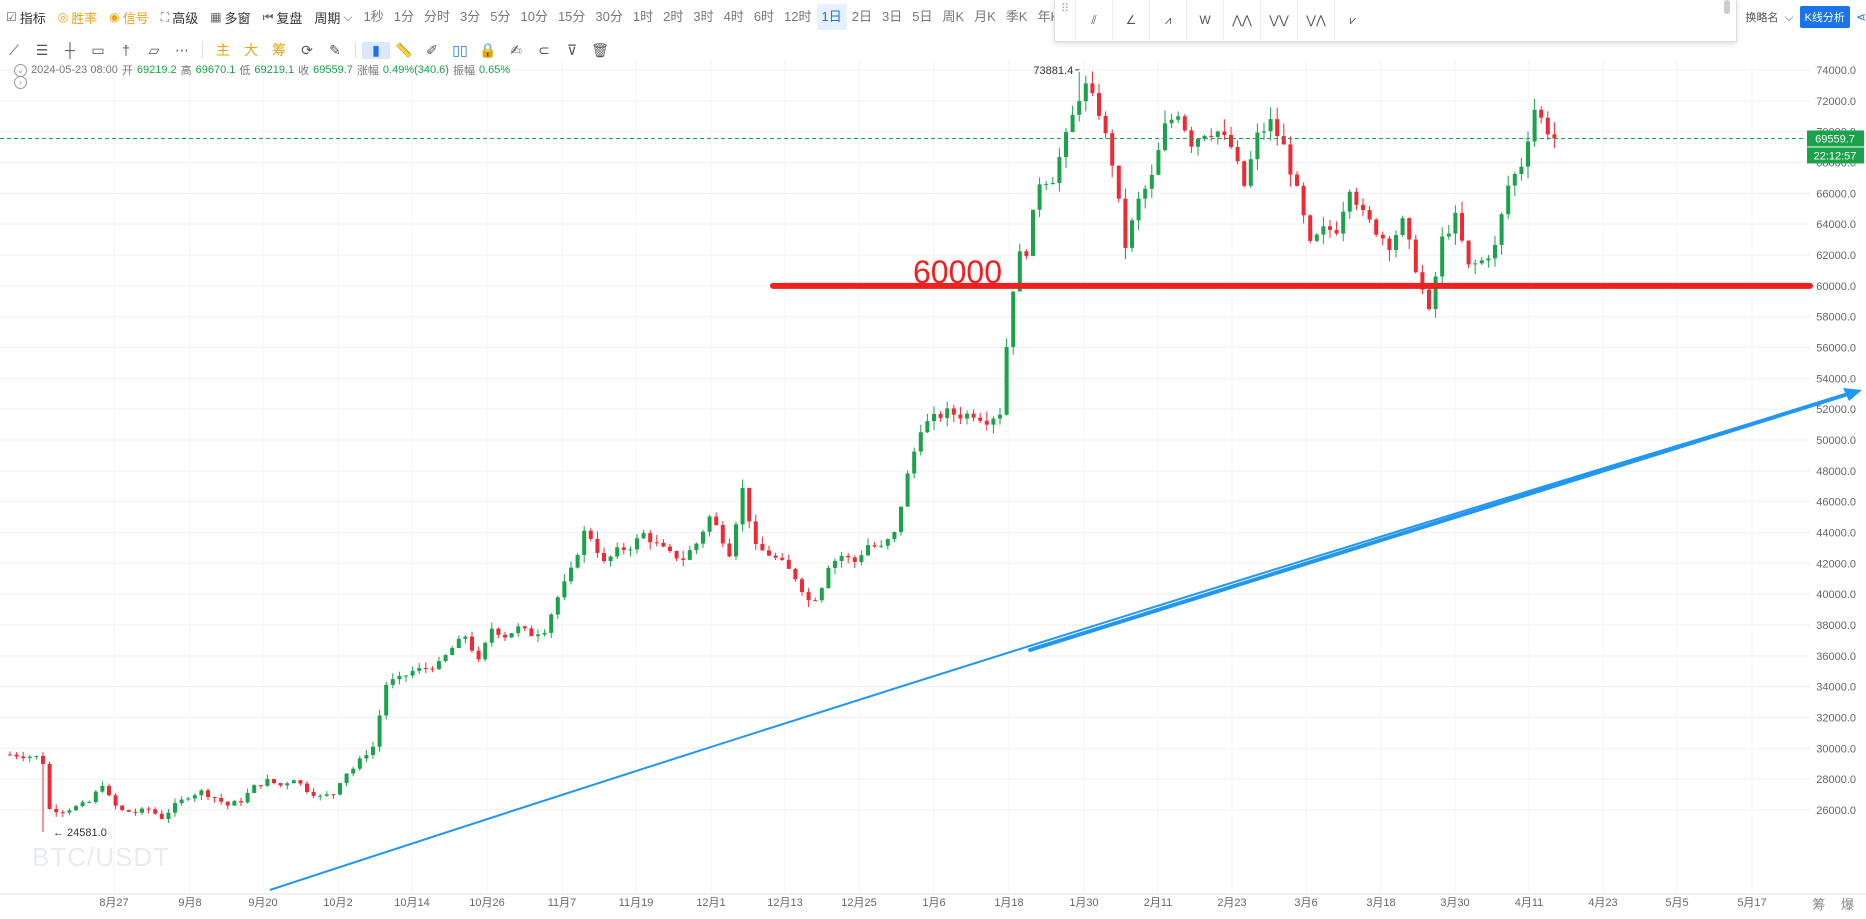 This screenshot has width=1866, height=919. I want to click on chips-tool: 筹, so click(279, 50).